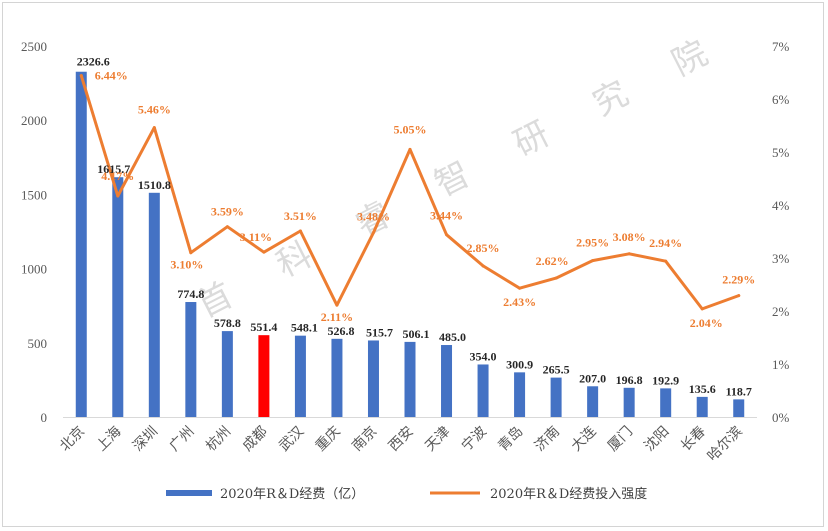  What do you see at coordinates (725, 444) in the screenshot?
I see `x-category-label: 哈尔滨` at bounding box center [725, 444].